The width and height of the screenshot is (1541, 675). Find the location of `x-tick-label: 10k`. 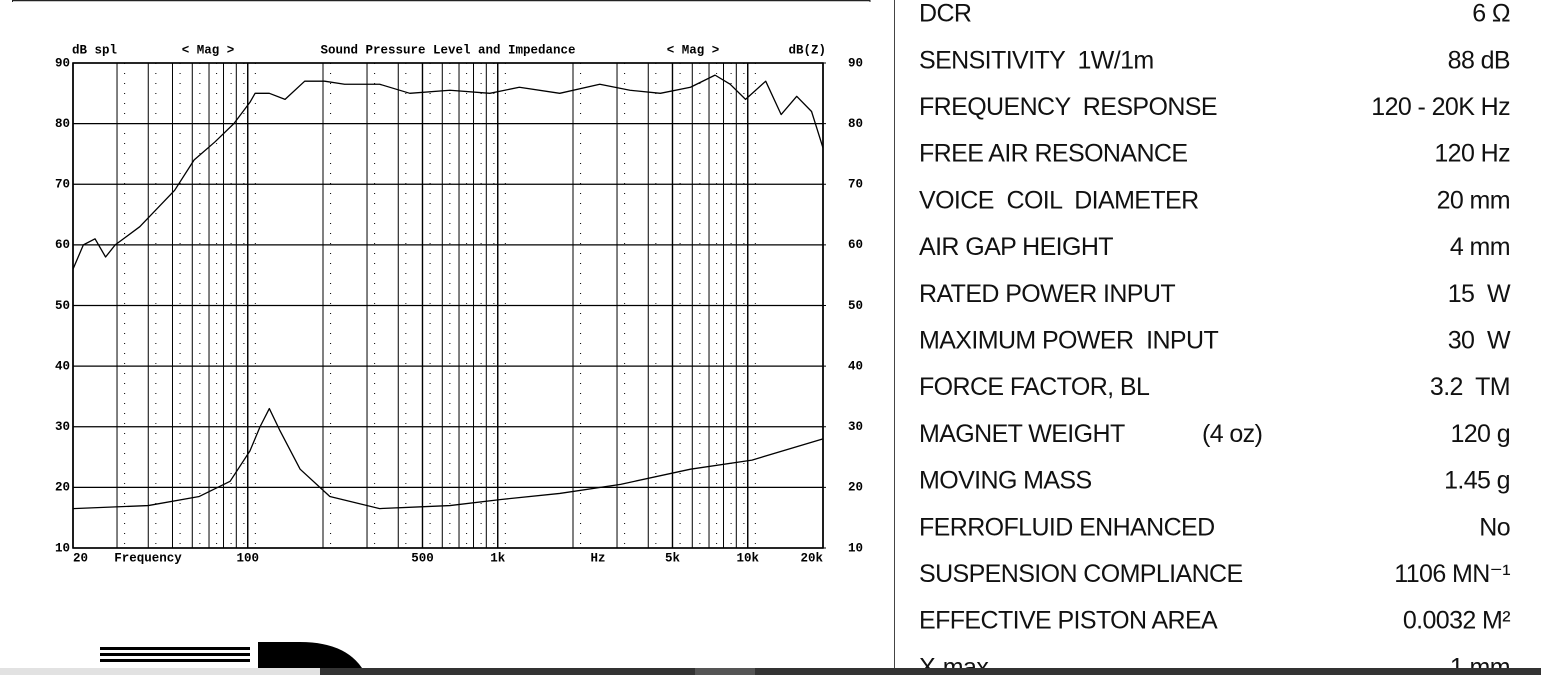

x-tick-label: 10k is located at coordinates (747, 558).